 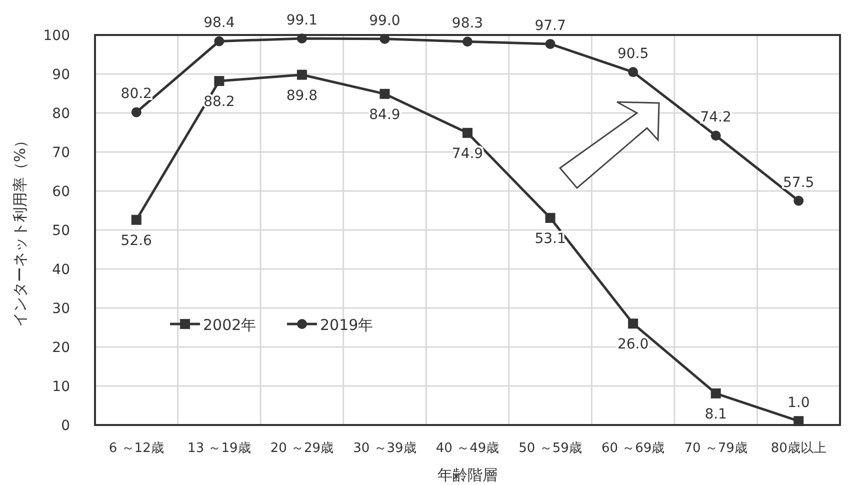 What do you see at coordinates (468, 448) in the screenshot?
I see `x-tick-label: 40 ～49歳` at bounding box center [468, 448].